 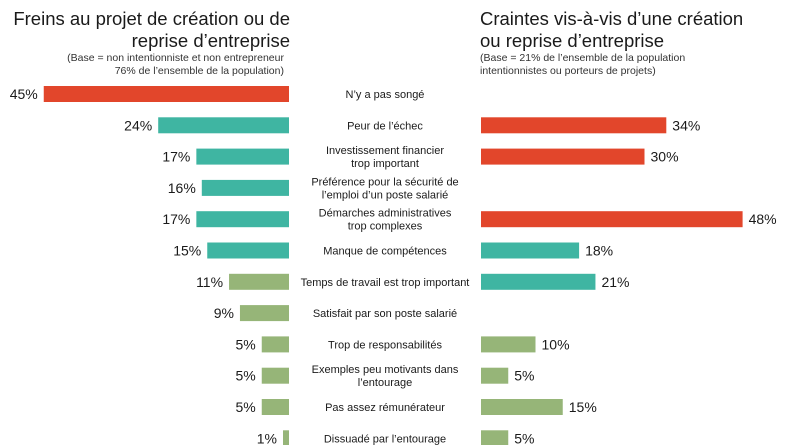 What do you see at coordinates (385, 95) in the screenshot?
I see `category-label: N’y a pas songé` at bounding box center [385, 95].